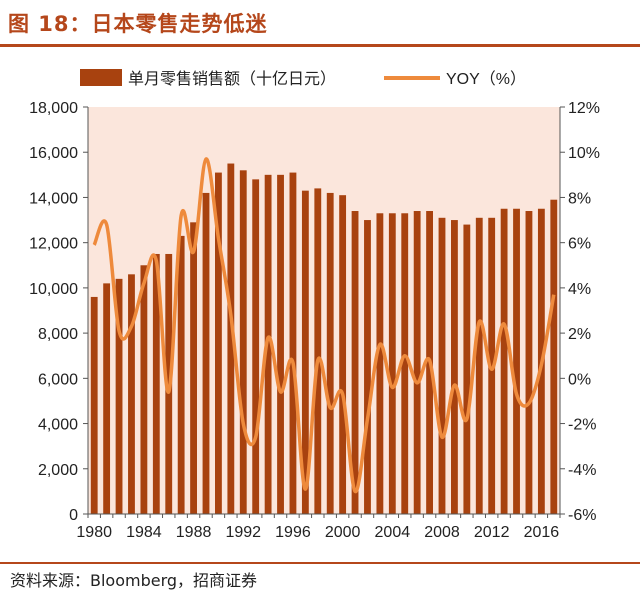 This screenshot has width=640, height=598. Describe the element at coordinates (53, 108) in the screenshot. I see `left-tick-label: 18,000` at that location.